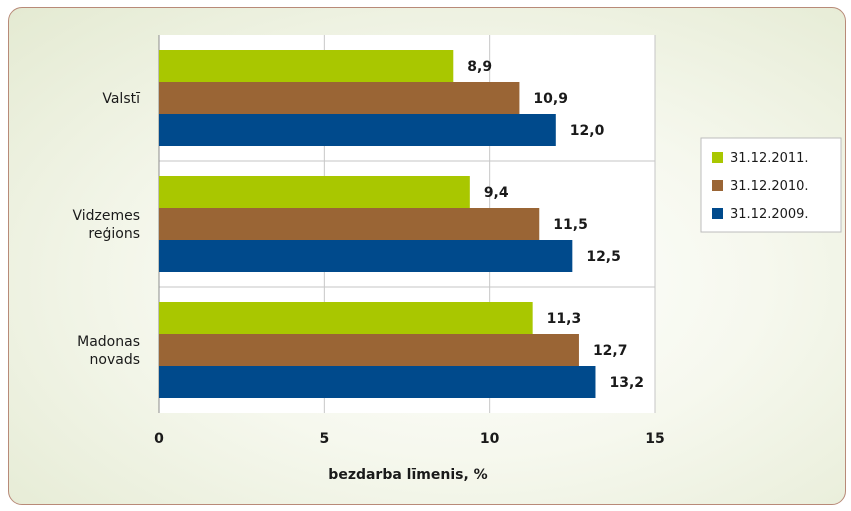 This screenshot has height=511, width=851. Describe the element at coordinates (654, 439) in the screenshot. I see `x-tick-label: 15` at that location.